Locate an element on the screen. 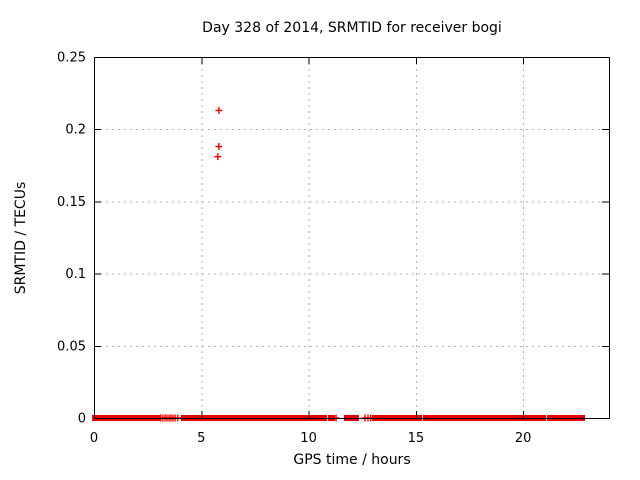  x-tick-label: 15 is located at coordinates (416, 438).